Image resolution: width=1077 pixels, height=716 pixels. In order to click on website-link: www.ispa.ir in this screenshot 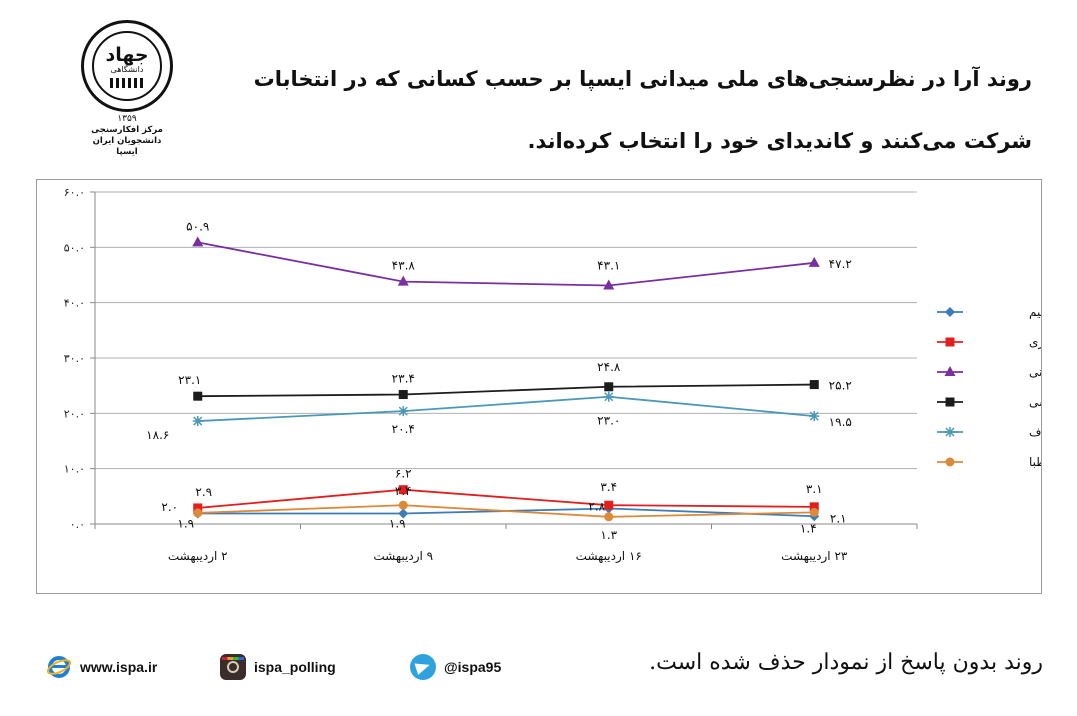, I will do `click(101, 667)`.